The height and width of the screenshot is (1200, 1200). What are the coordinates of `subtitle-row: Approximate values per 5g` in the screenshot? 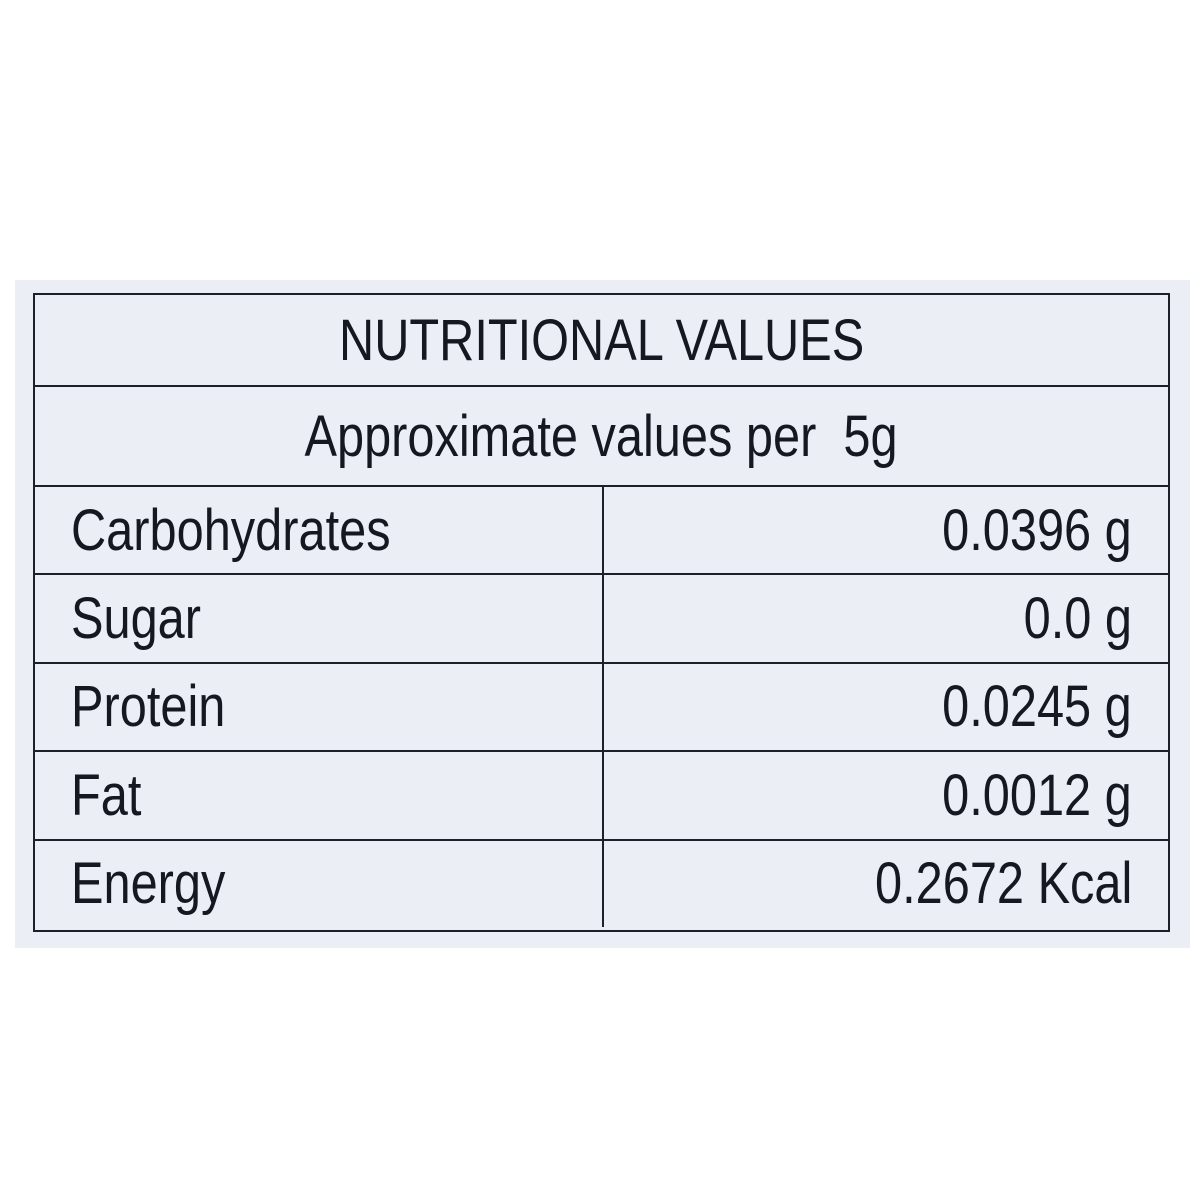 It's located at (601, 435).